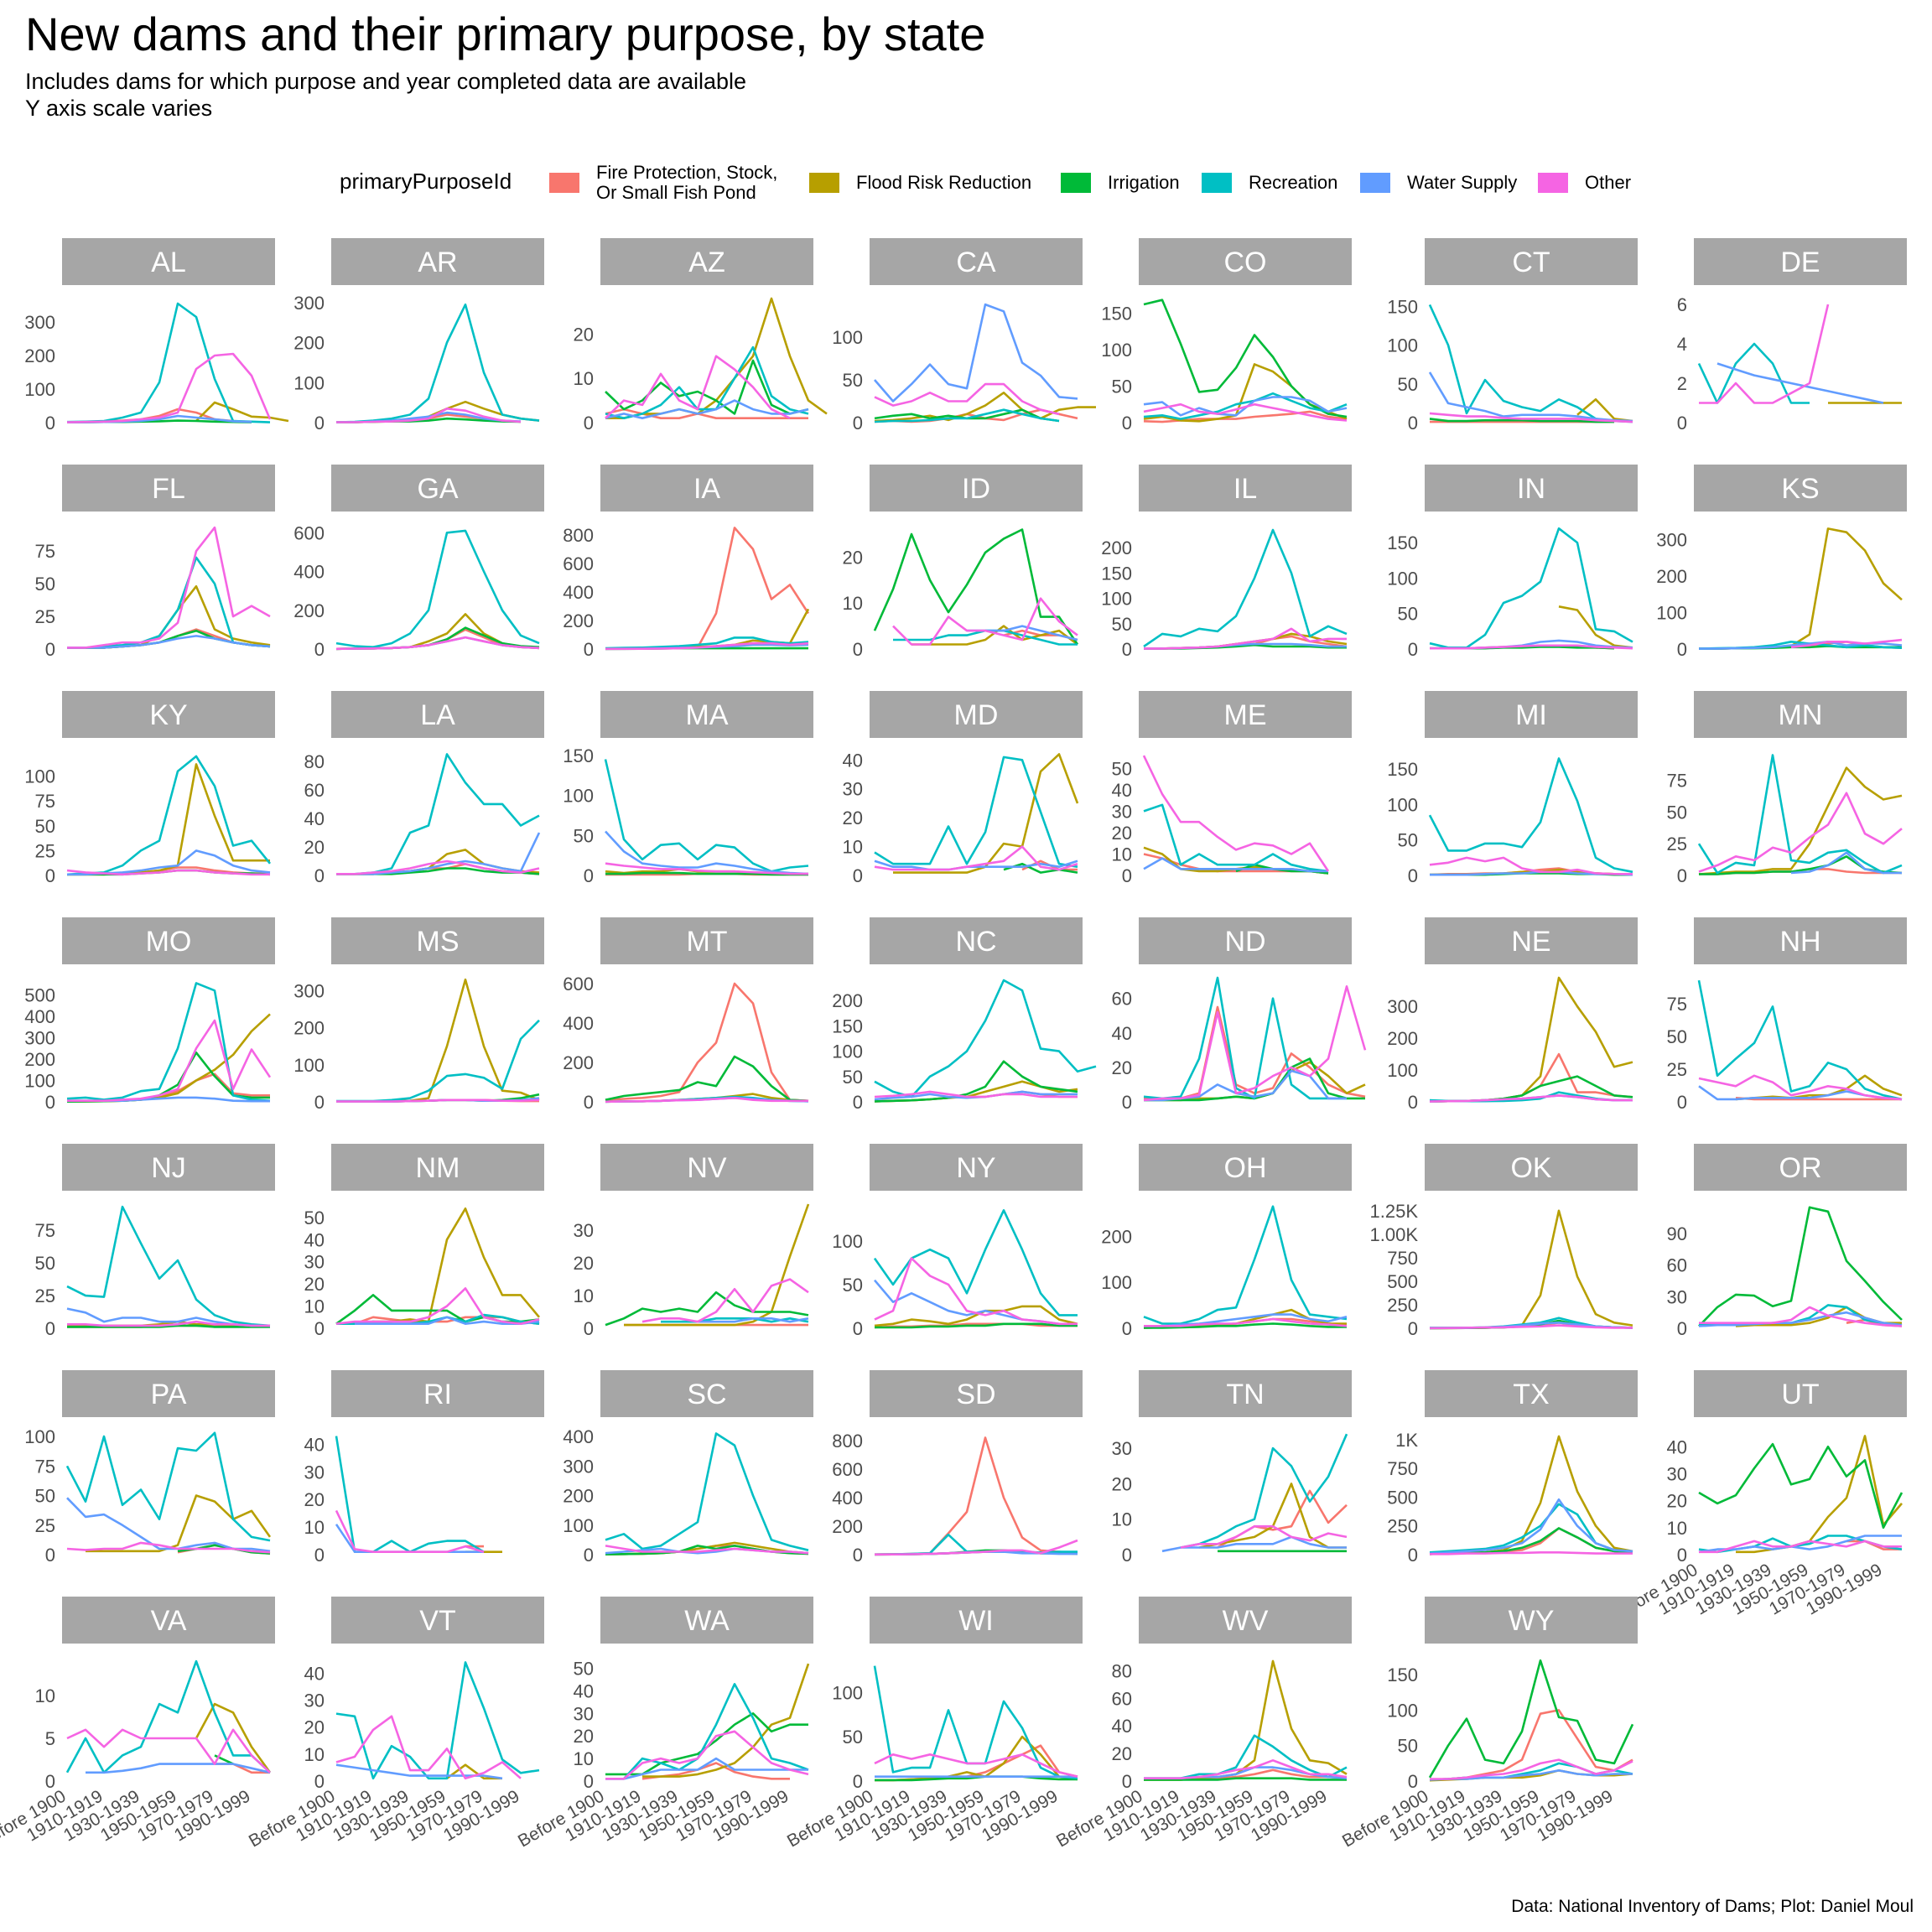  What do you see at coordinates (1553, 183) in the screenshot?
I see `legend-key-other` at bounding box center [1553, 183].